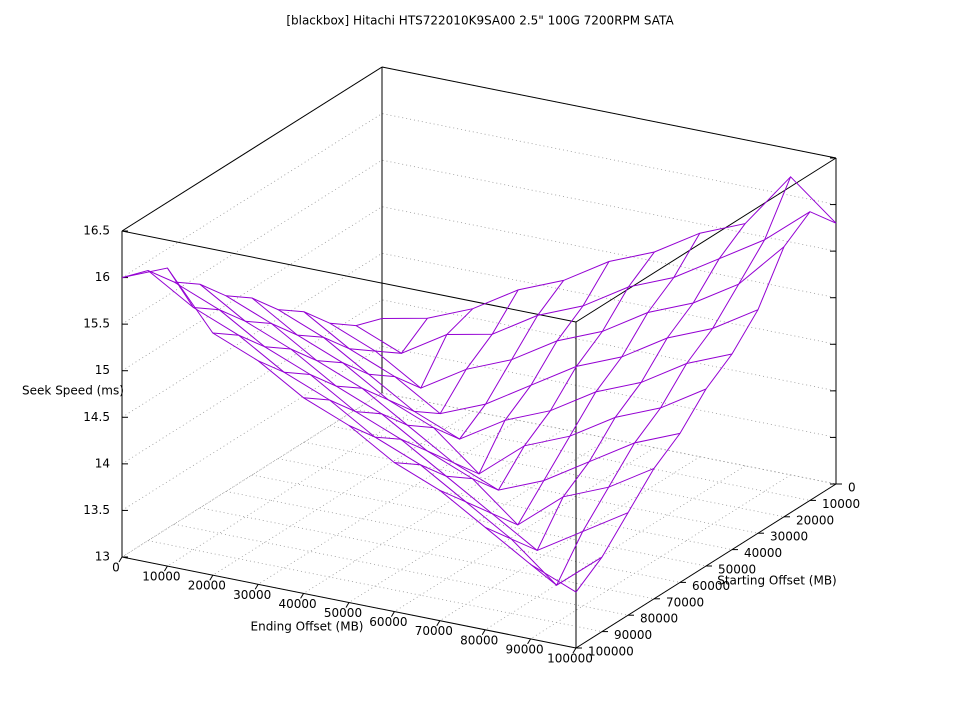 Image resolution: width=960 pixels, height=720 pixels. What do you see at coordinates (388, 622) in the screenshot?
I see `x-tick-label: 60000` at bounding box center [388, 622].